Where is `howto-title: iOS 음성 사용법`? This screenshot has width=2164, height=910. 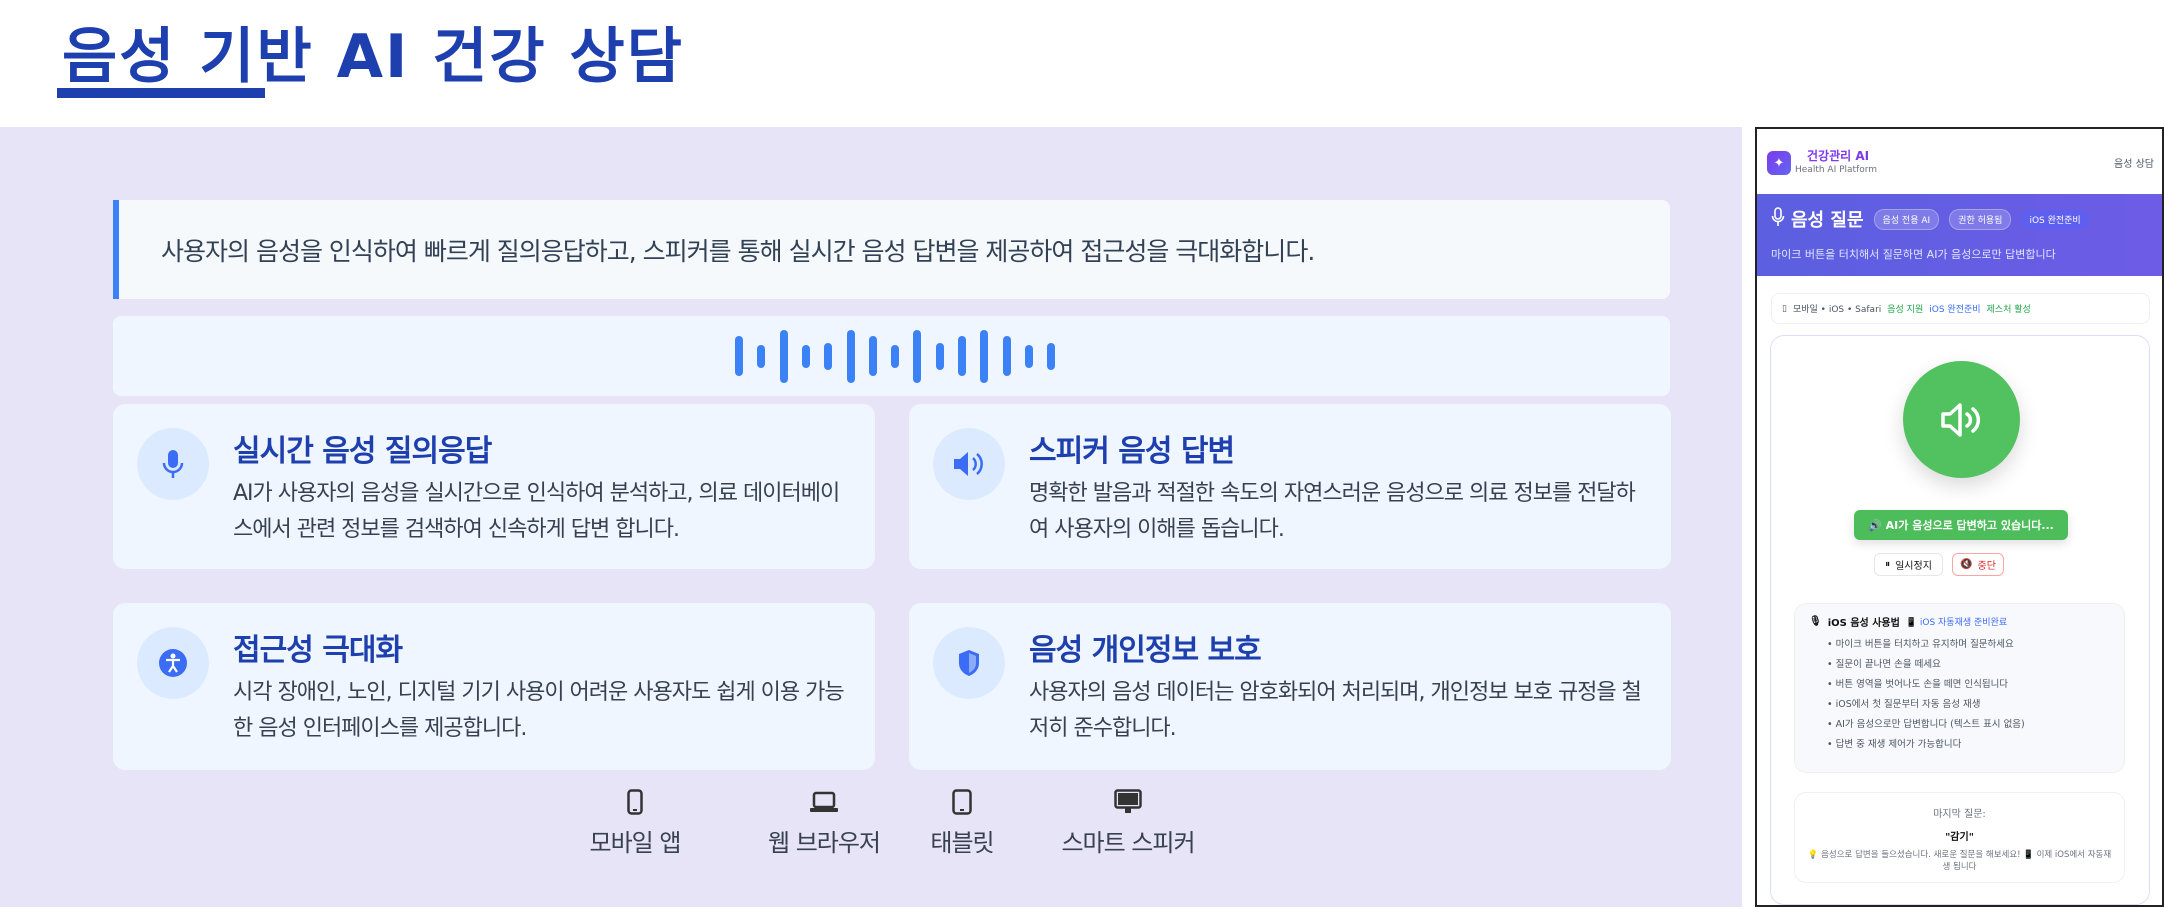 howto-title: iOS 음성 사용법 is located at coordinates (1863, 623).